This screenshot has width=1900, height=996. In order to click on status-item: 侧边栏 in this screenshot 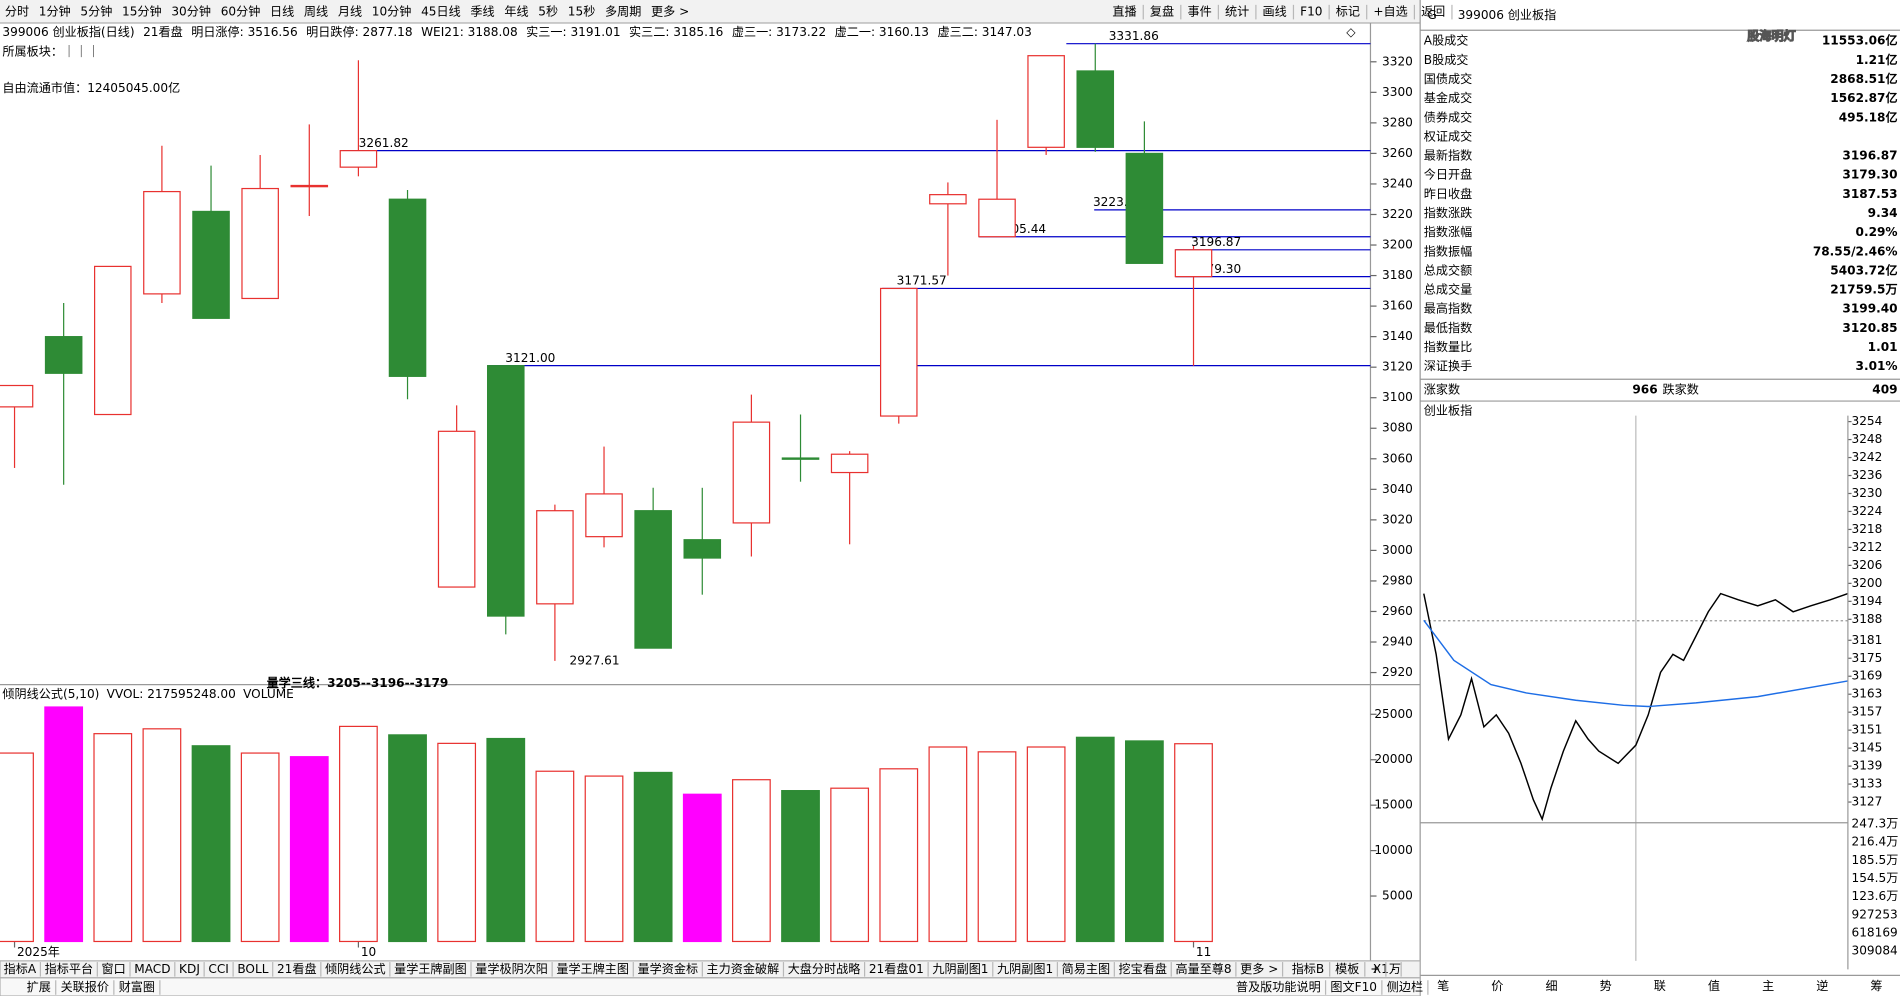, I will do `click(1405, 986)`.